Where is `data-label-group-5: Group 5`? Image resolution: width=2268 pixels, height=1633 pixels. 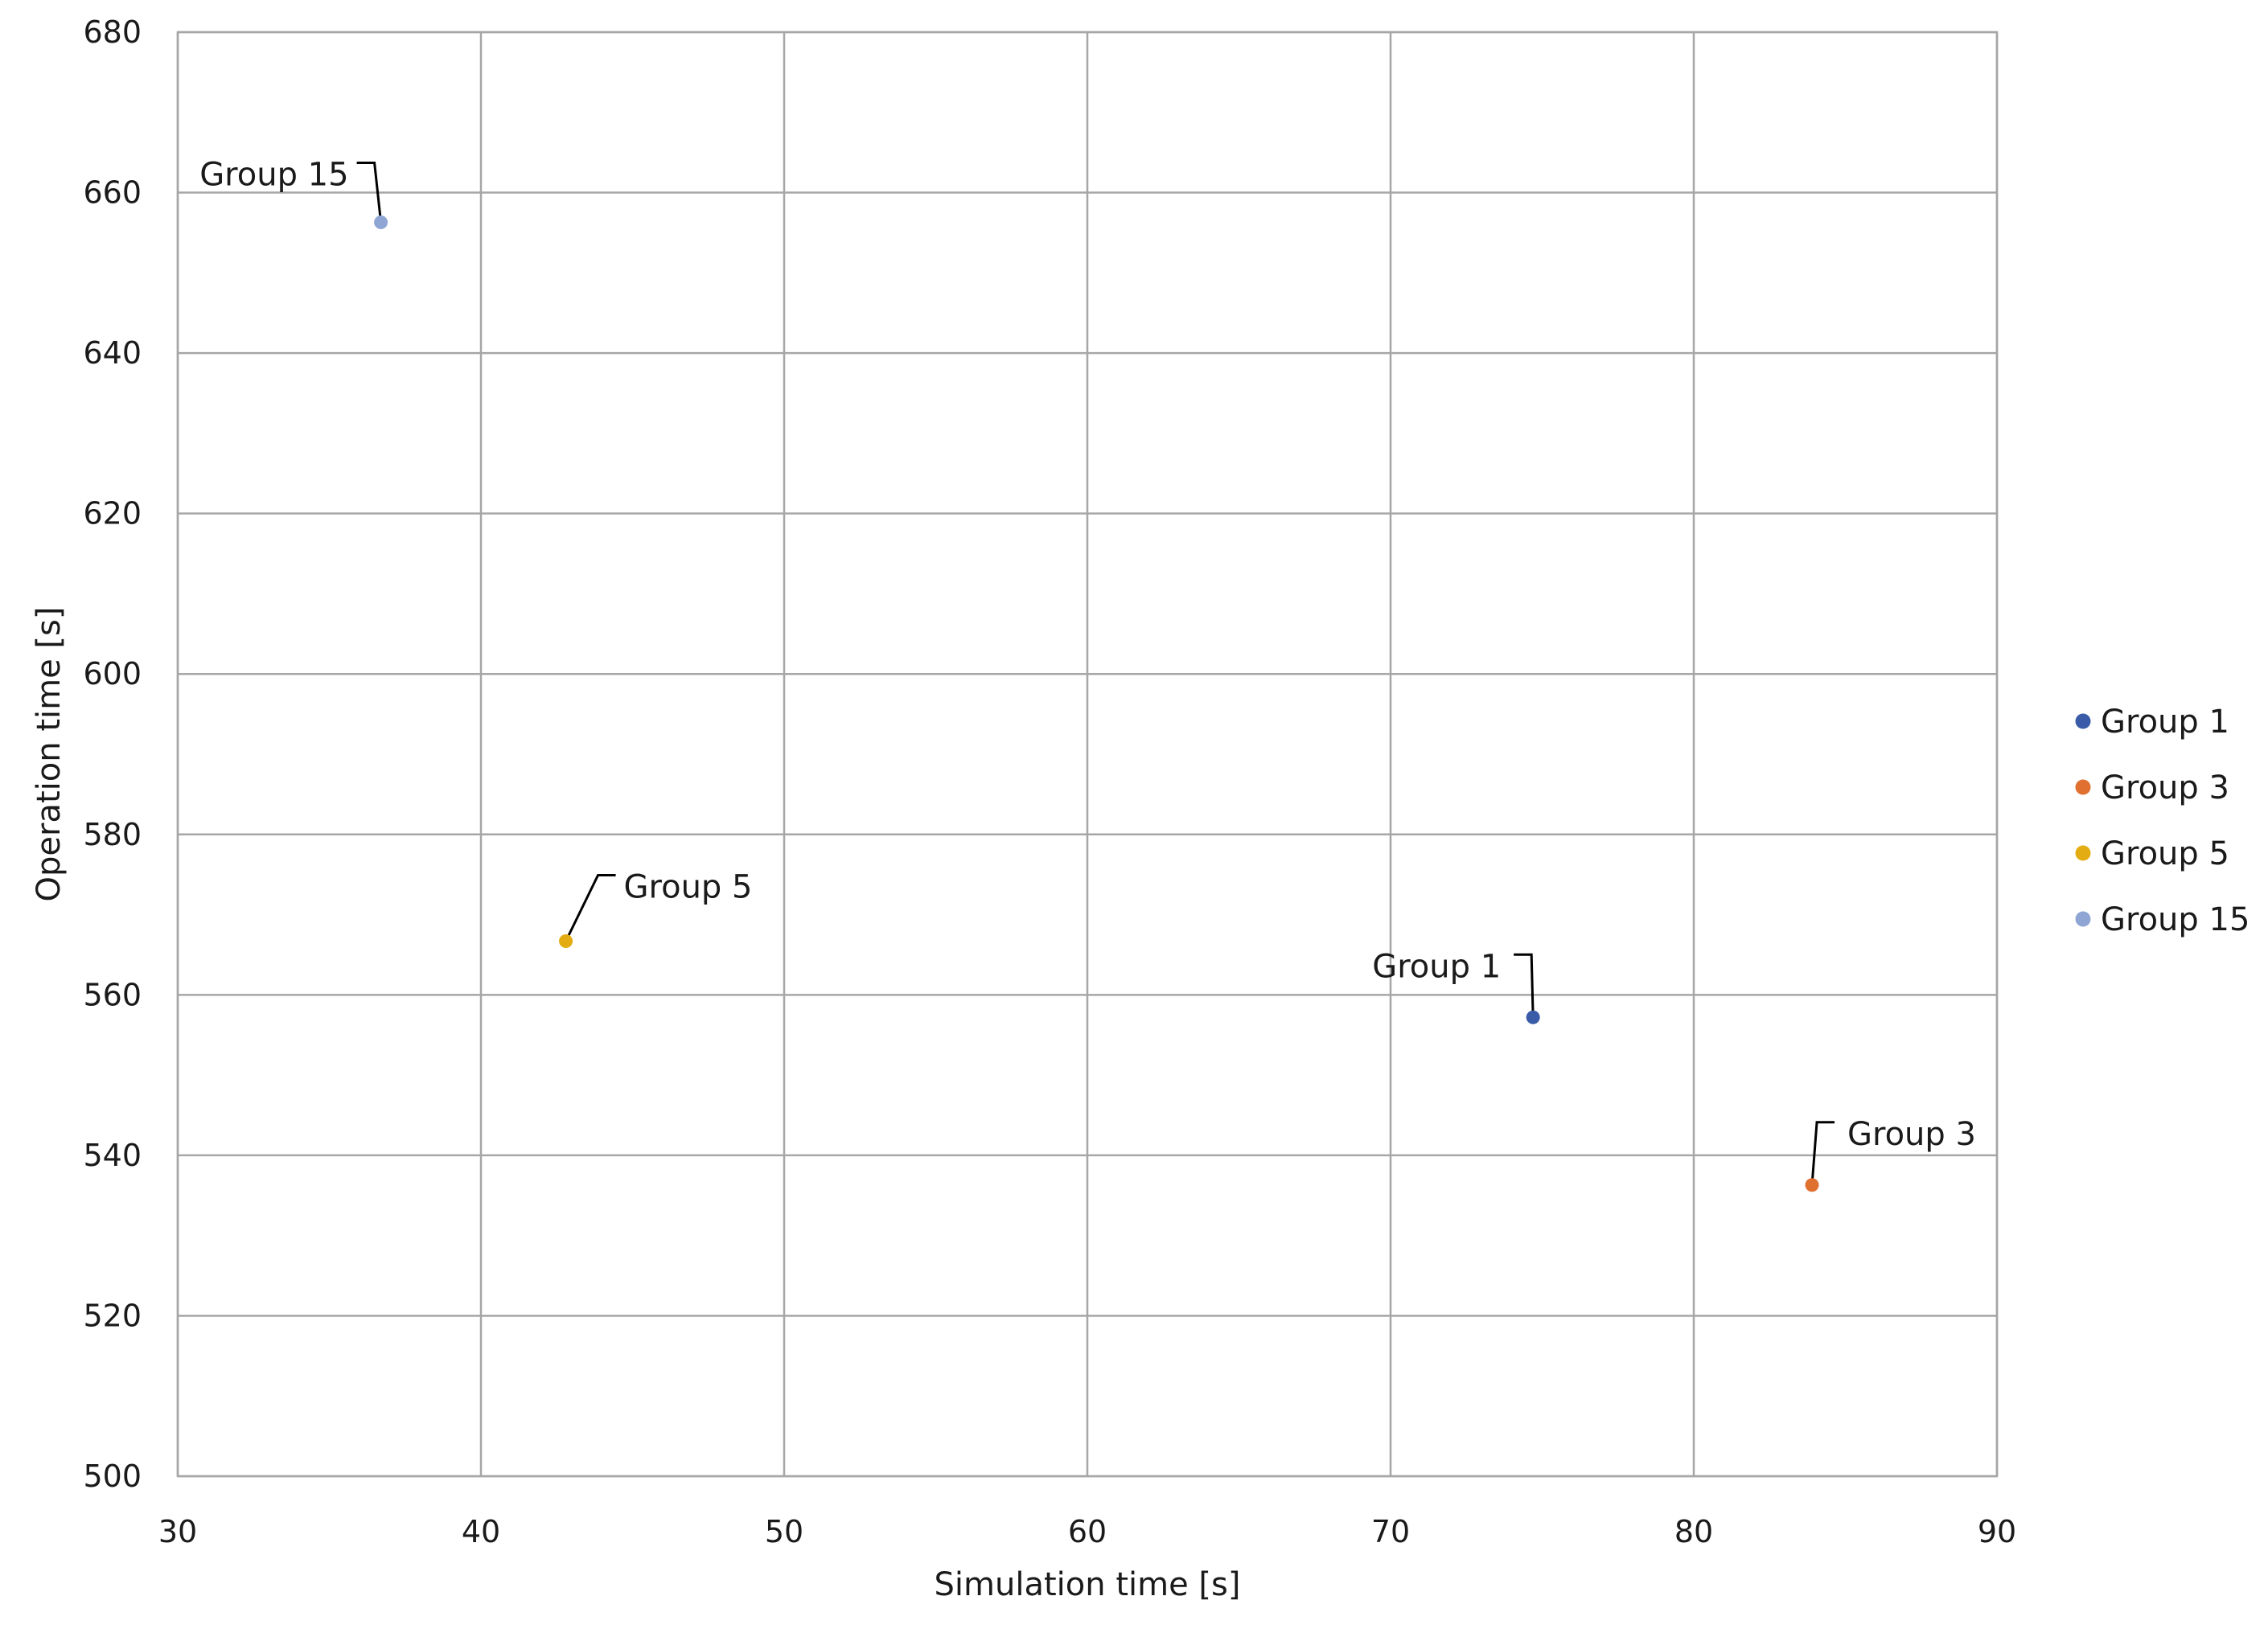 data-label-group-5: Group 5 is located at coordinates (689, 887).